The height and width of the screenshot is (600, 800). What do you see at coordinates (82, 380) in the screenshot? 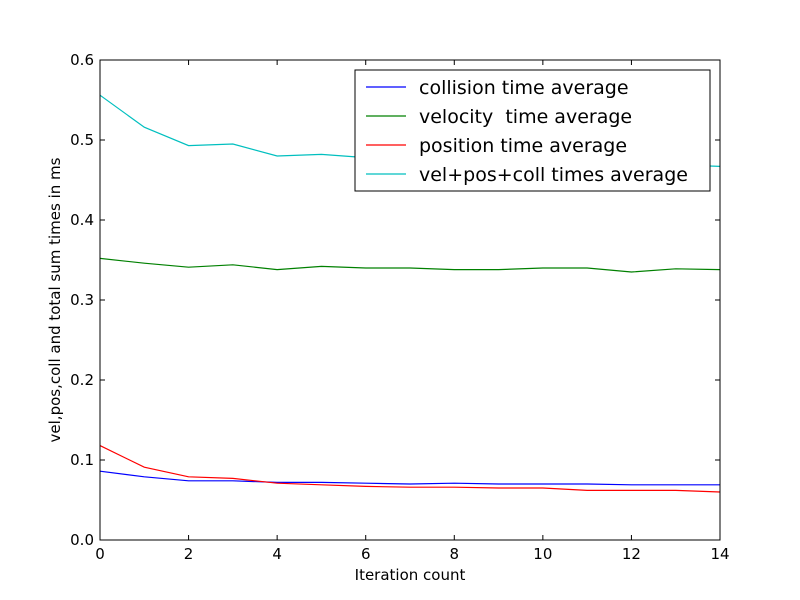
I see `y-tick-label: 0.2` at bounding box center [82, 380].